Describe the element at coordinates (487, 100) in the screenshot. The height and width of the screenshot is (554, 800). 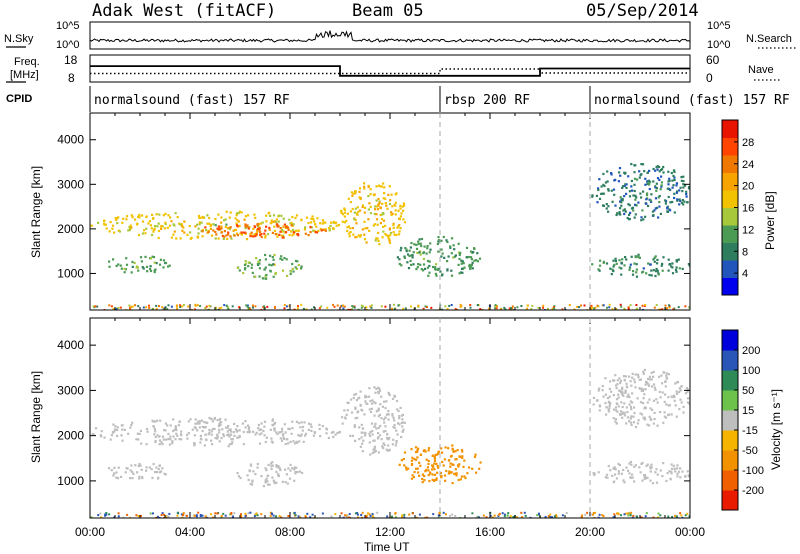
I see `cpid-segment-label: rbsp 200 RF` at that location.